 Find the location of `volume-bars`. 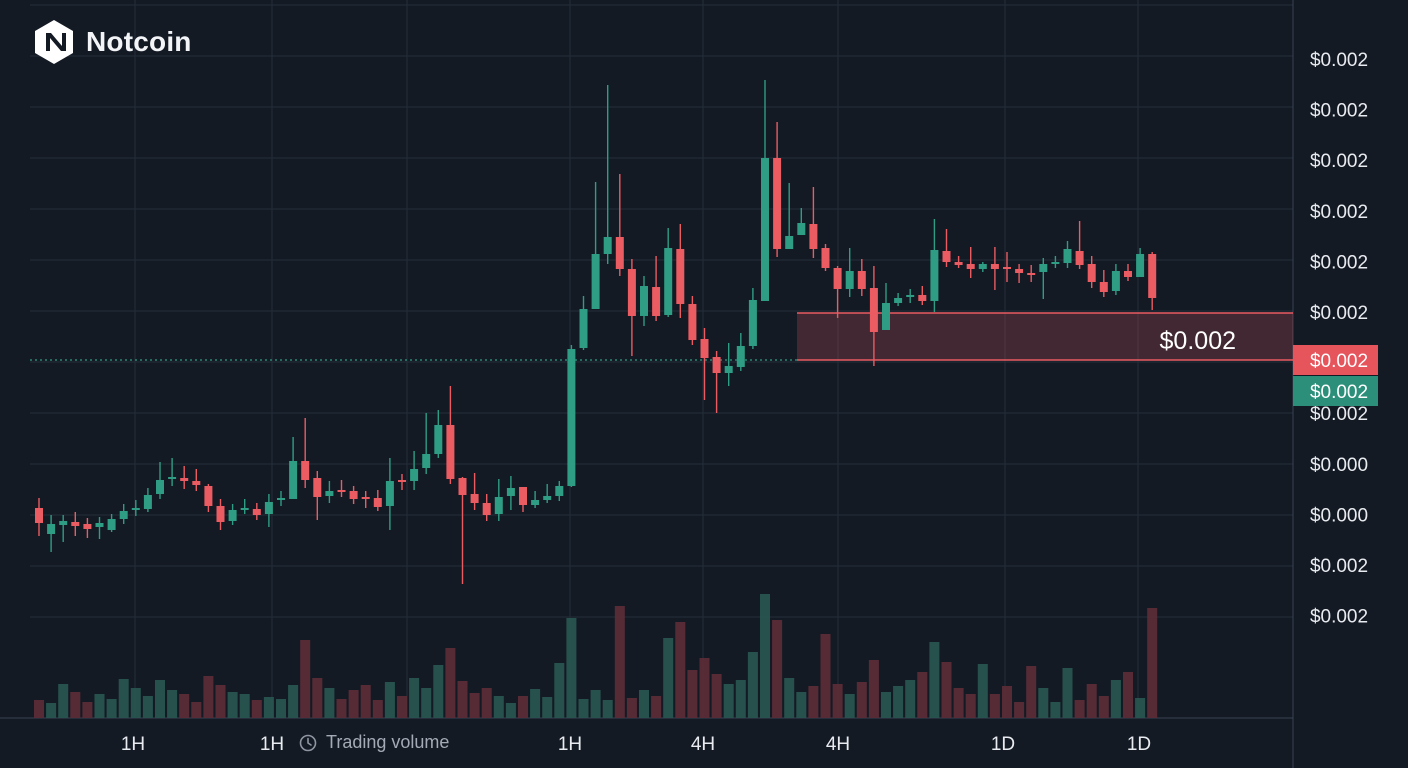

volume-bars is located at coordinates (596, 656).